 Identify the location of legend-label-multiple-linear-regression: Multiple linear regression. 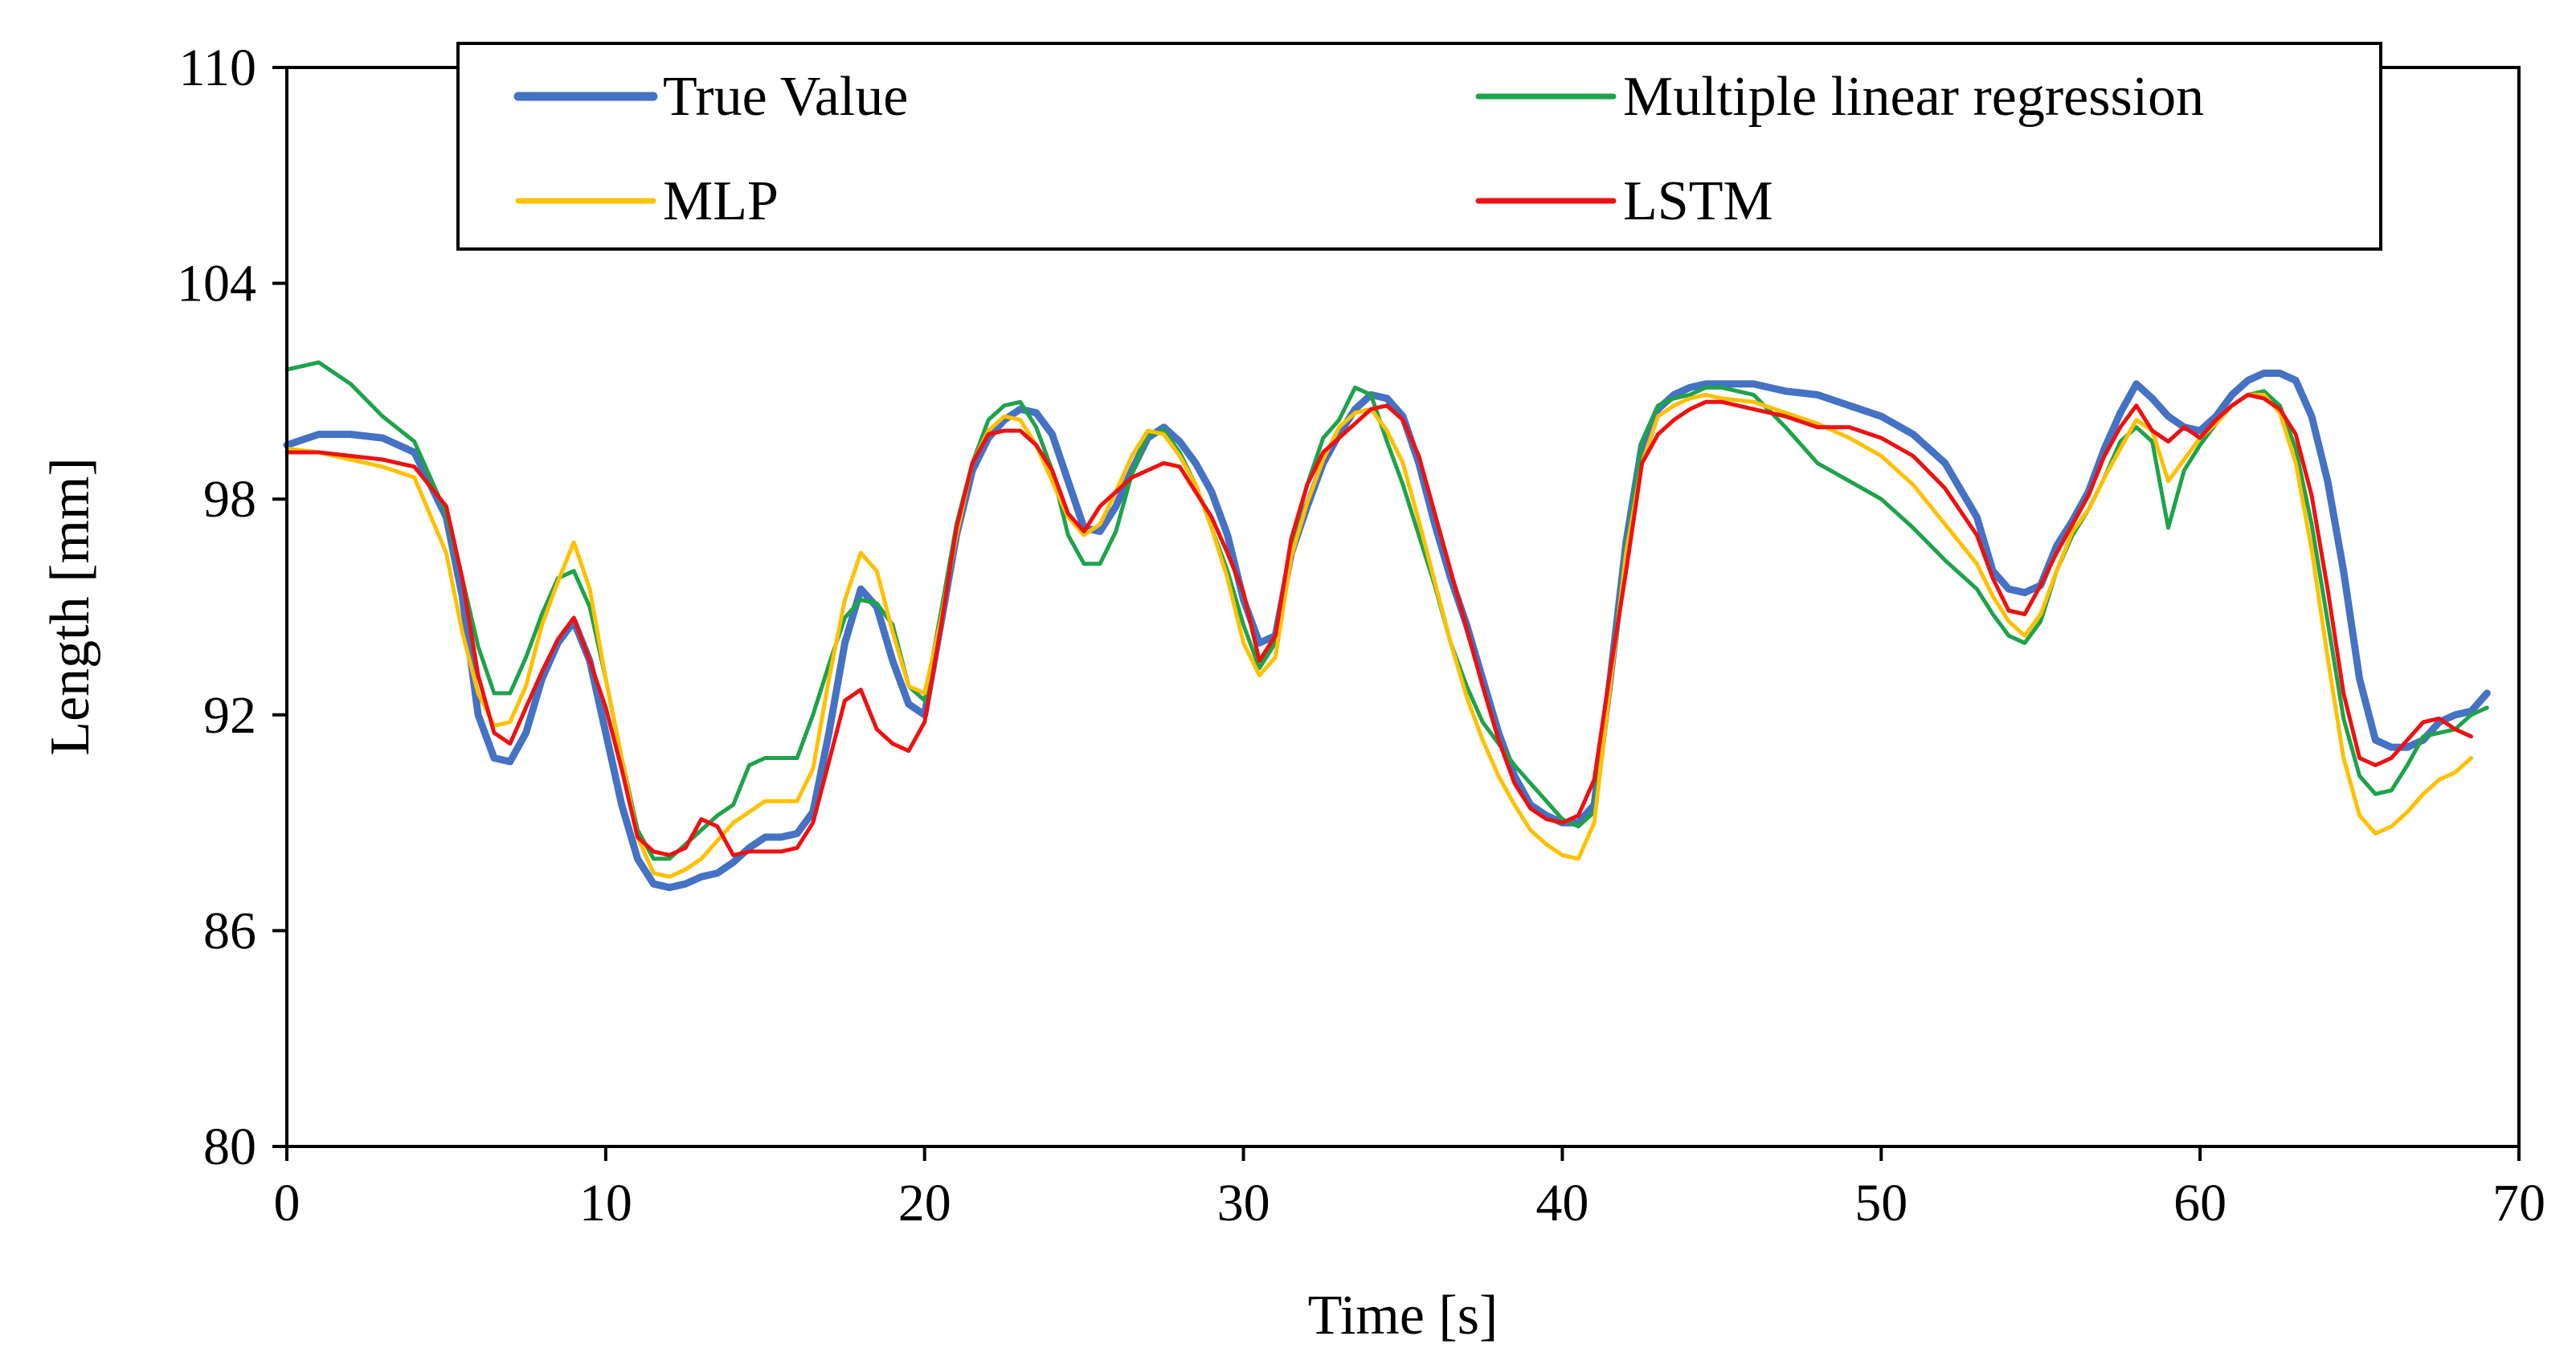
(1913, 97).